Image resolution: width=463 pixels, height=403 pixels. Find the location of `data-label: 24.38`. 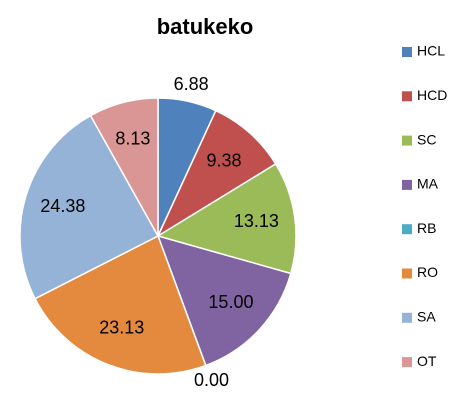

data-label: 24.38 is located at coordinates (62, 206).